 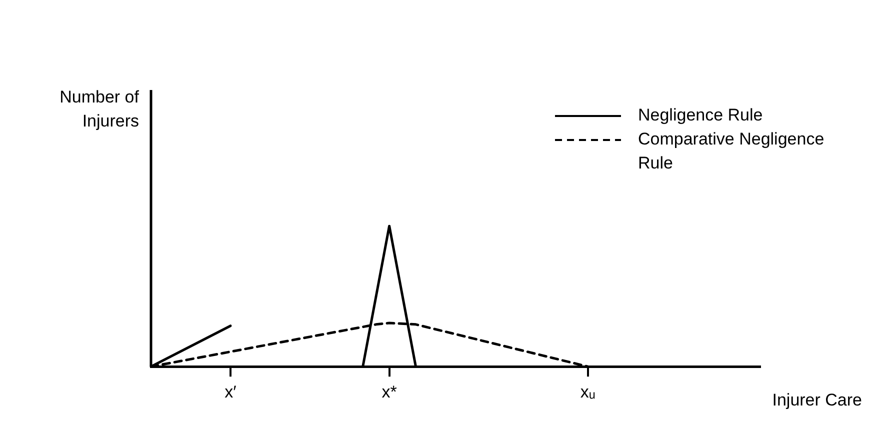 What do you see at coordinates (100, 109) in the screenshot?
I see `text: Number of Injurers` at bounding box center [100, 109].